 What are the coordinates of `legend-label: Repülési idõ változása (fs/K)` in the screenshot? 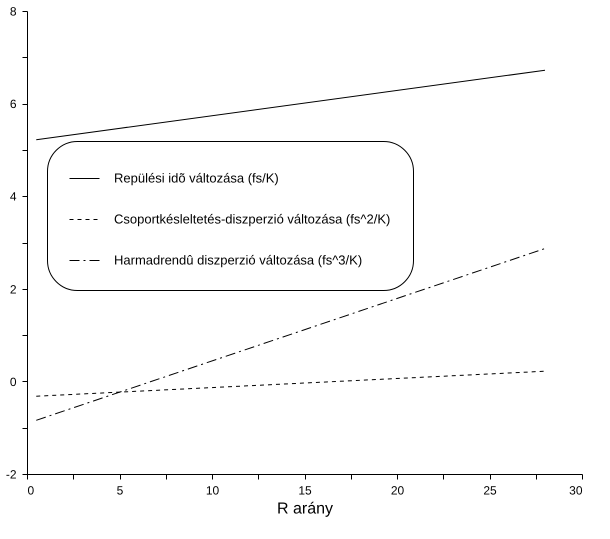 It's located at (196, 178).